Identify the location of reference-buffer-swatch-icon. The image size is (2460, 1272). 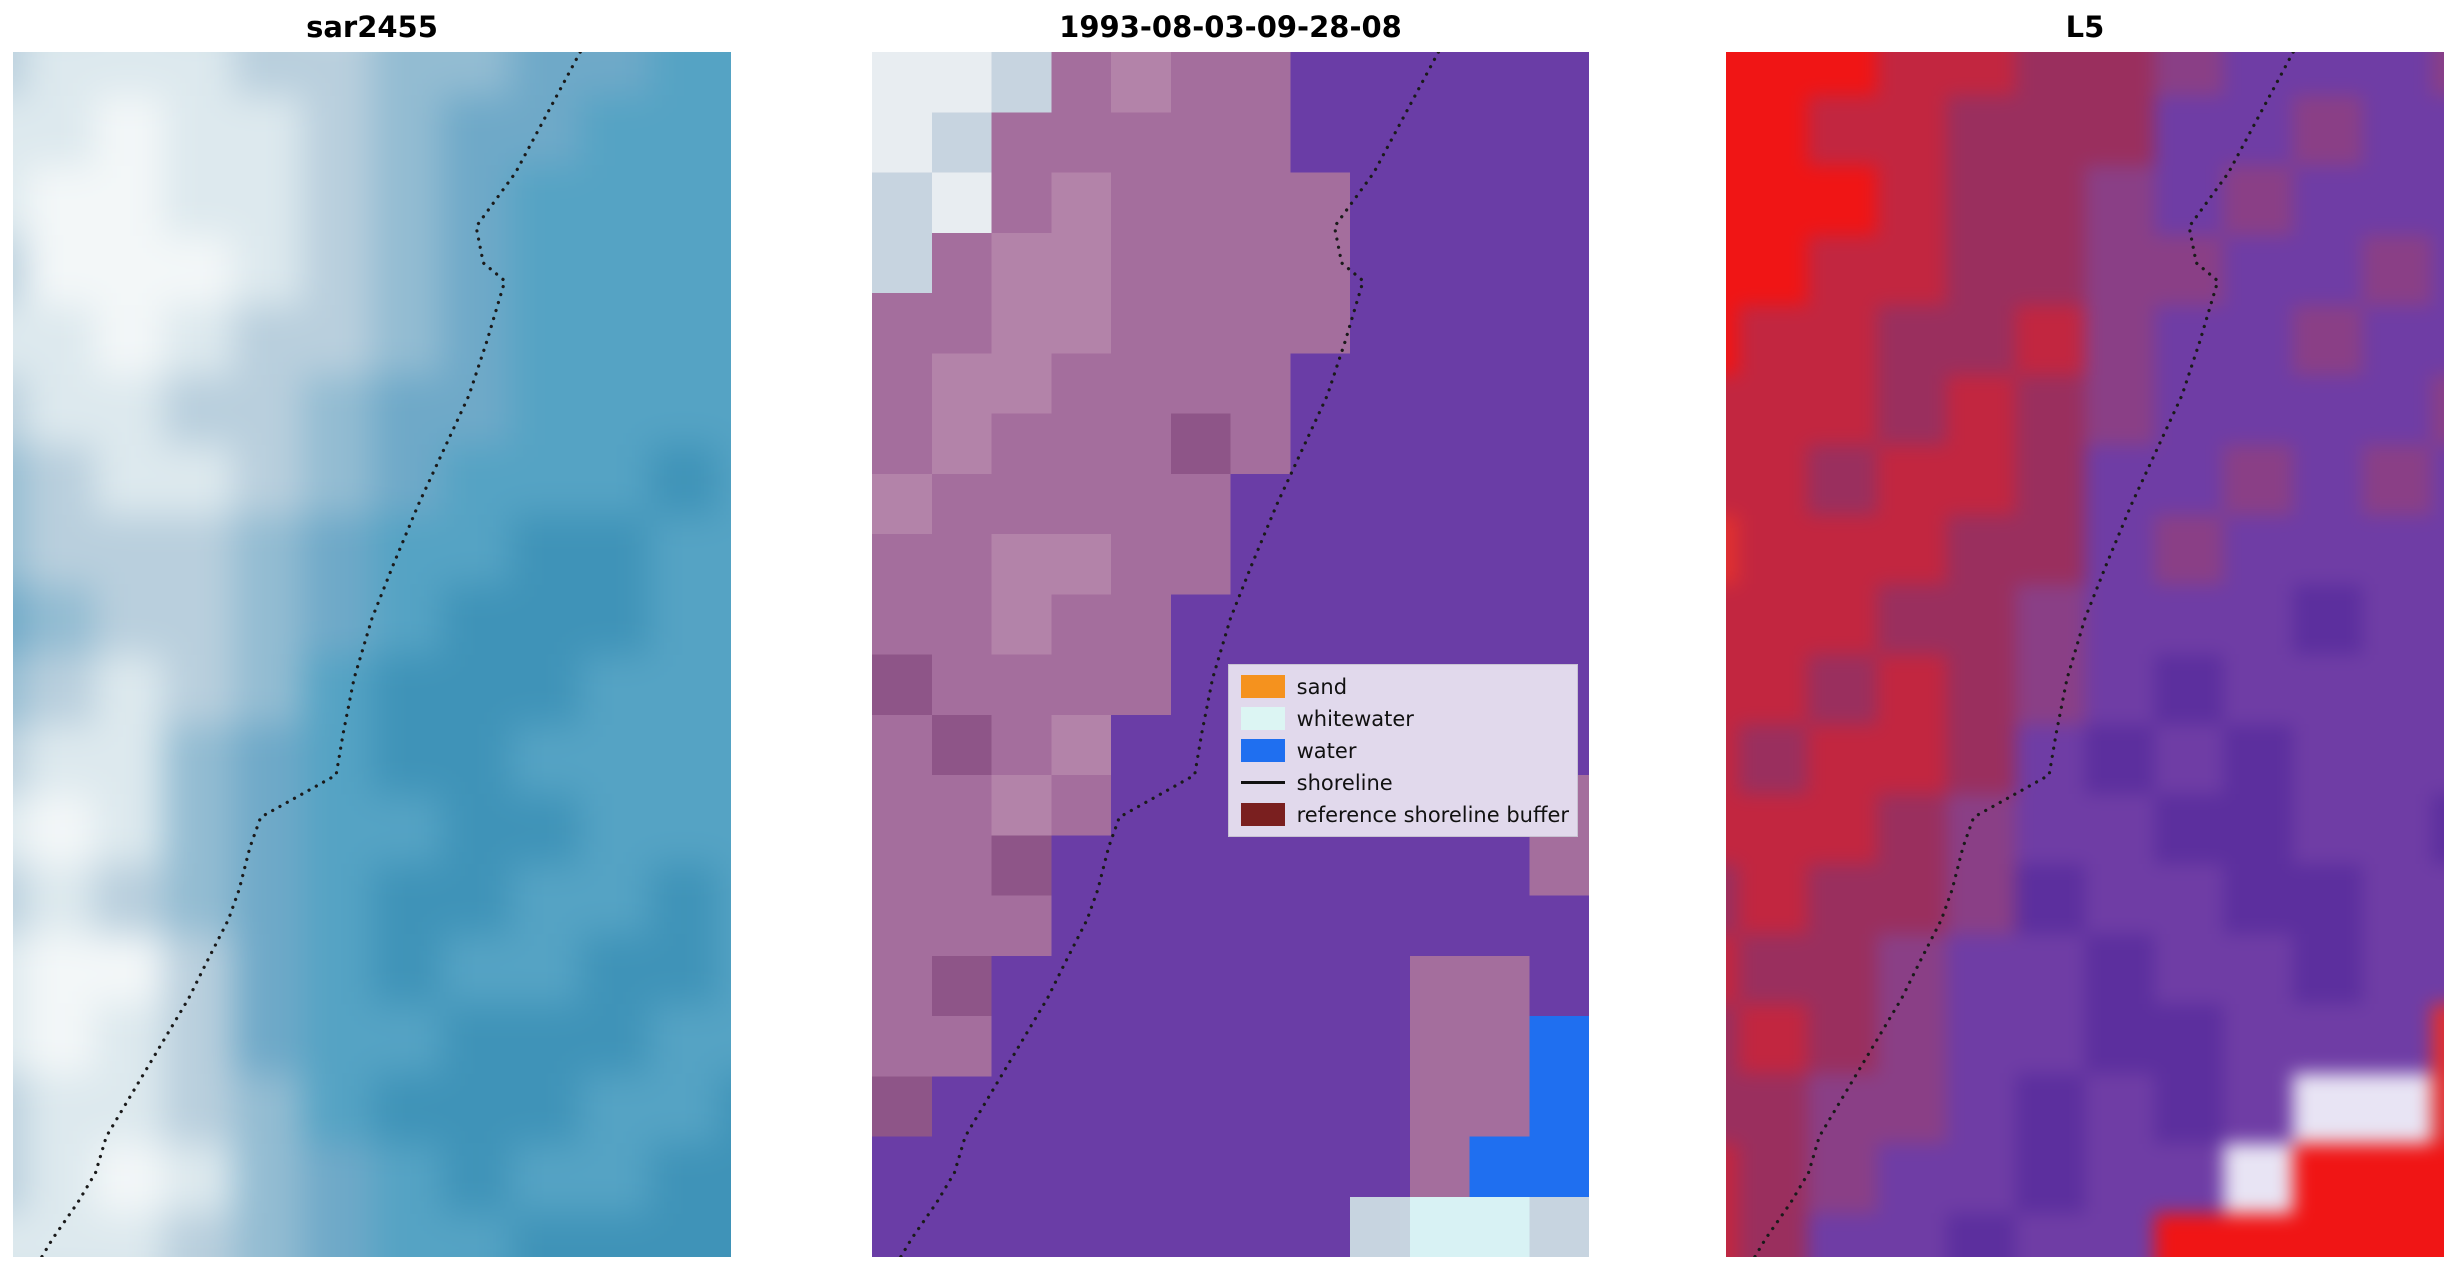
(1262, 815).